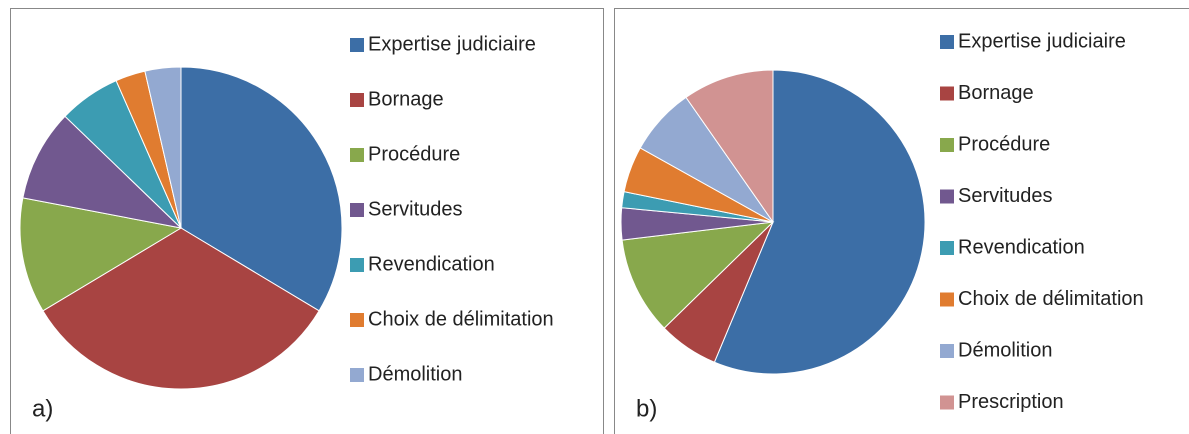 Image resolution: width=1189 pixels, height=434 pixels. Describe the element at coordinates (1011, 402) in the screenshot. I see `legend-label: Prescription` at that location.